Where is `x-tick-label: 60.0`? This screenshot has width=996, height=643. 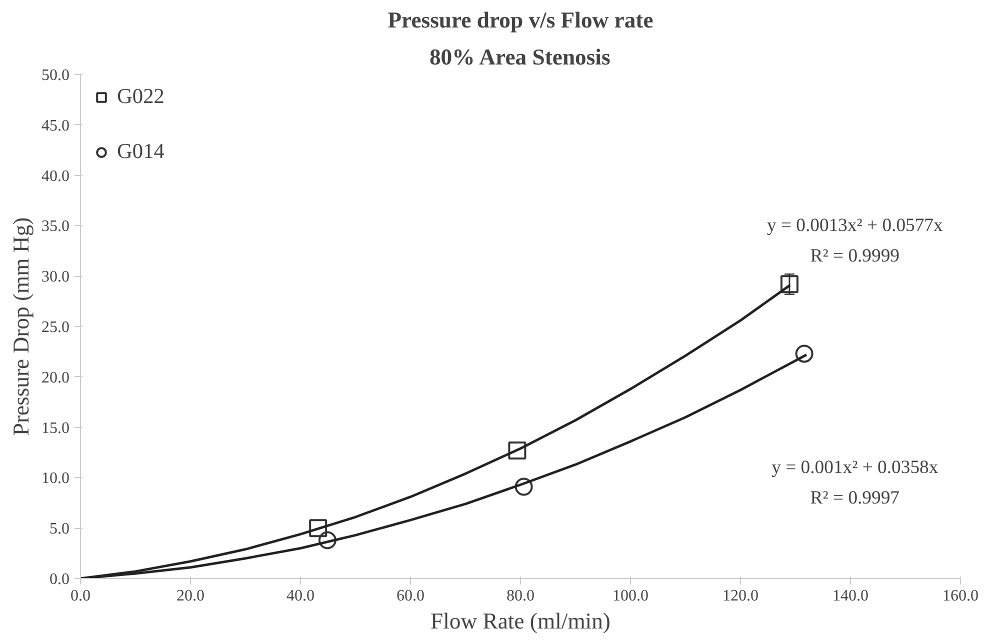
x-tick-label: 60.0 is located at coordinates (410, 596).